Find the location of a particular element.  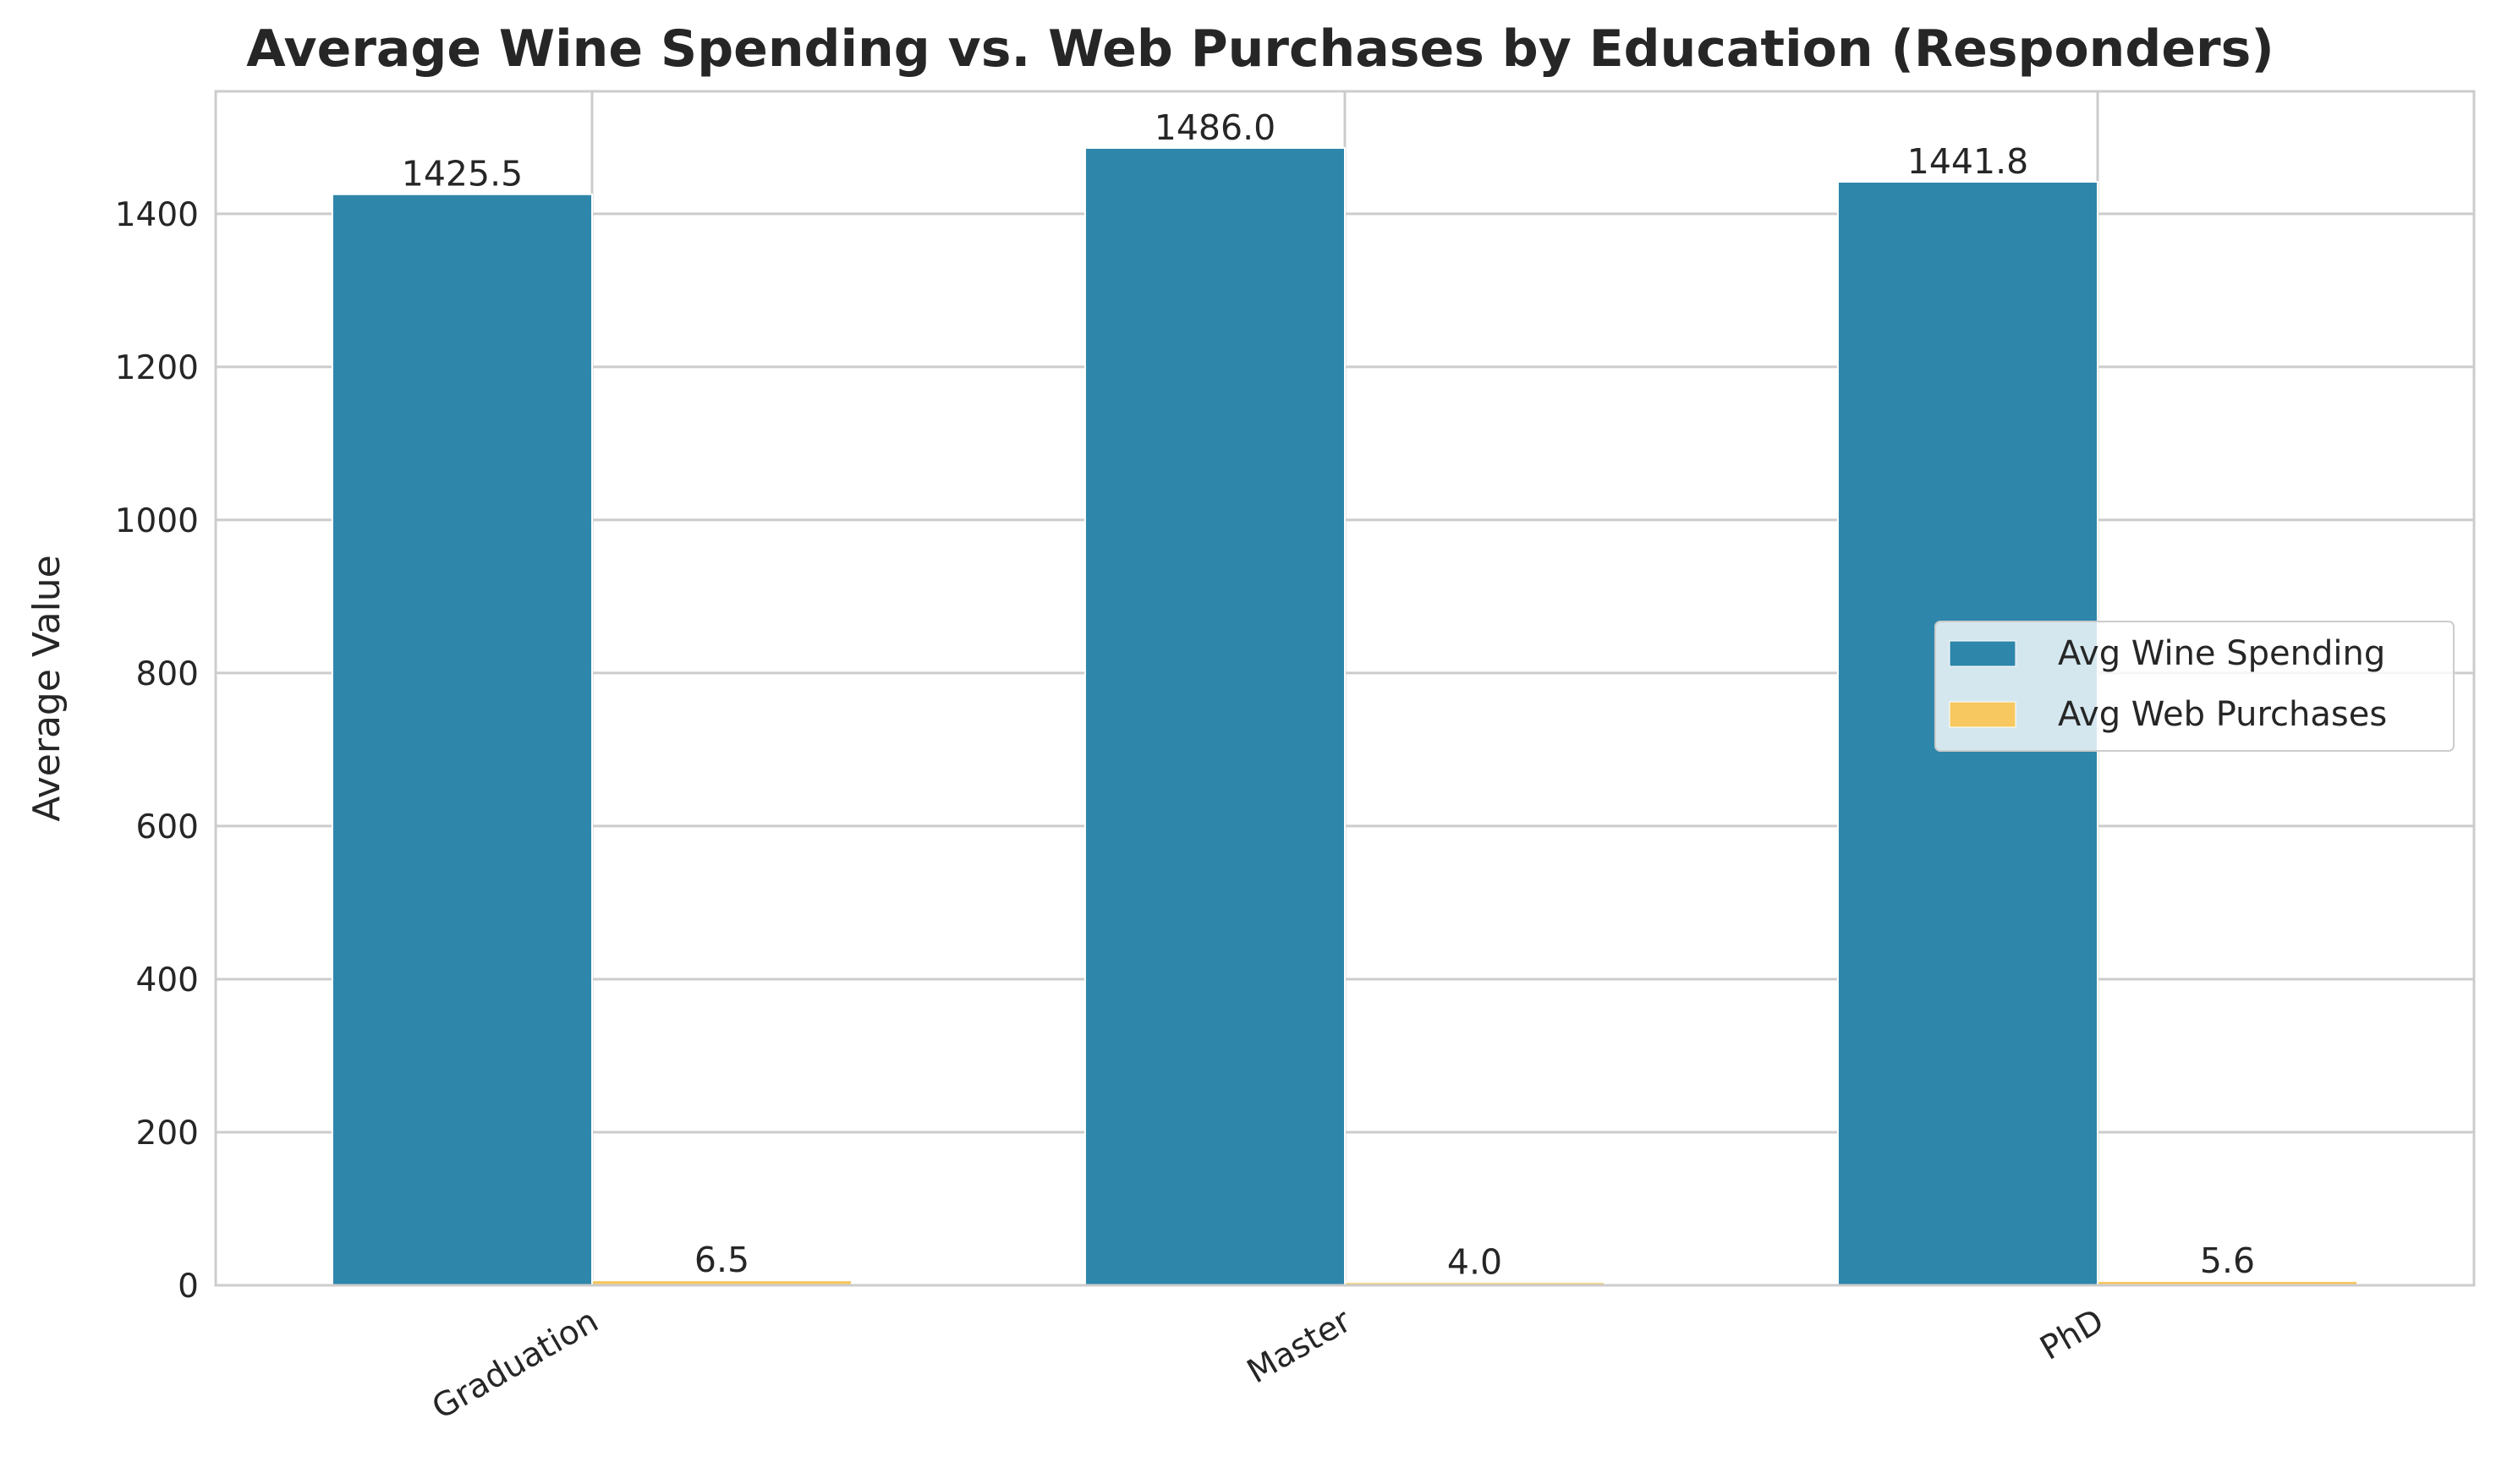

bar-value-label: 4.0 is located at coordinates (1474, 1261).